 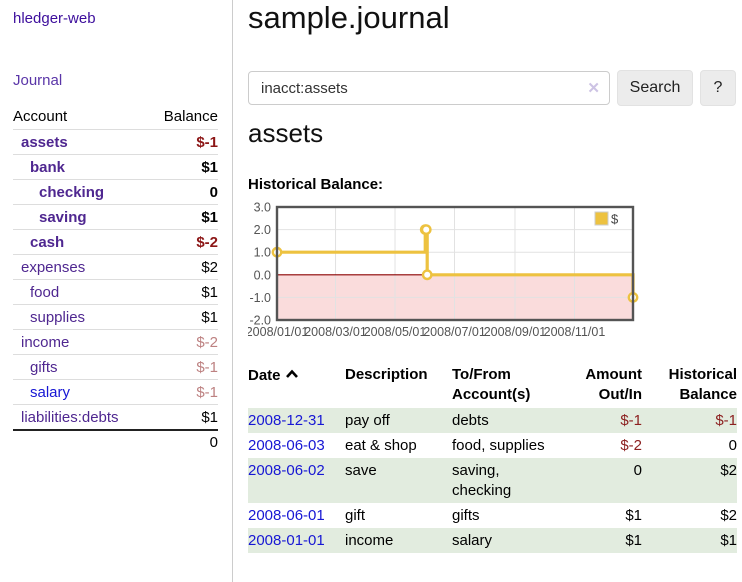 What do you see at coordinates (631, 445) in the screenshot?
I see `transaction-amount-cell: $-2` at bounding box center [631, 445].